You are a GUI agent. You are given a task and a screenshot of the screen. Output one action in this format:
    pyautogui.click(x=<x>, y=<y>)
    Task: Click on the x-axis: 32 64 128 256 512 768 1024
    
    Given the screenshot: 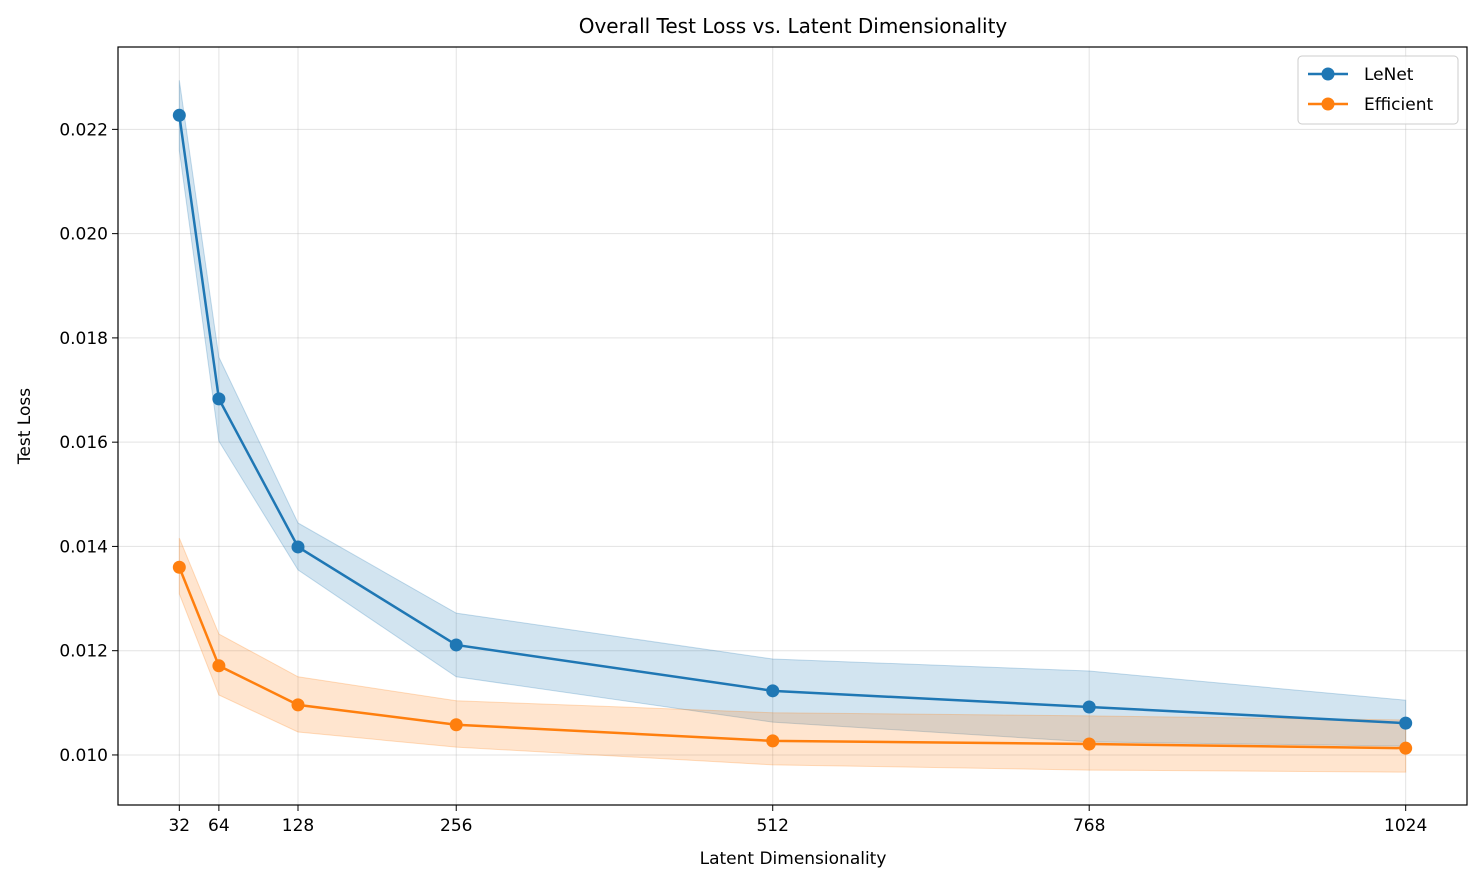 What is the action you would take?
    pyautogui.click(x=797, y=820)
    